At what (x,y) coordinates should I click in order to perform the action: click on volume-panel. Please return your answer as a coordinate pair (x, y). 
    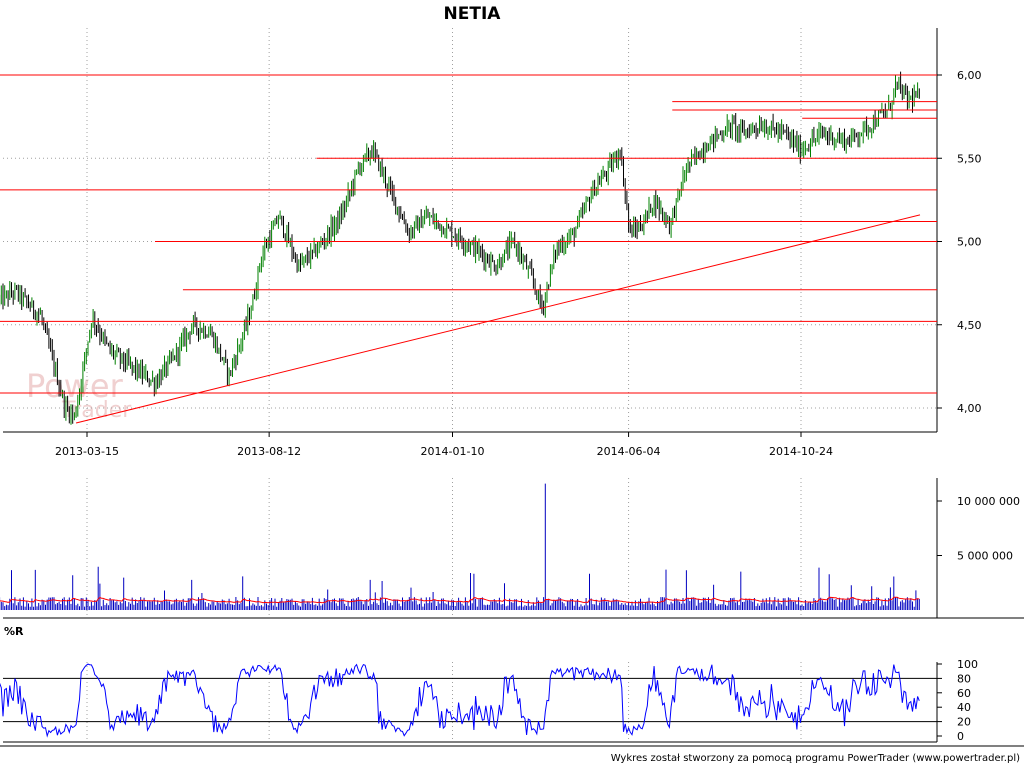
    Looking at the image, I should click on (460, 546).